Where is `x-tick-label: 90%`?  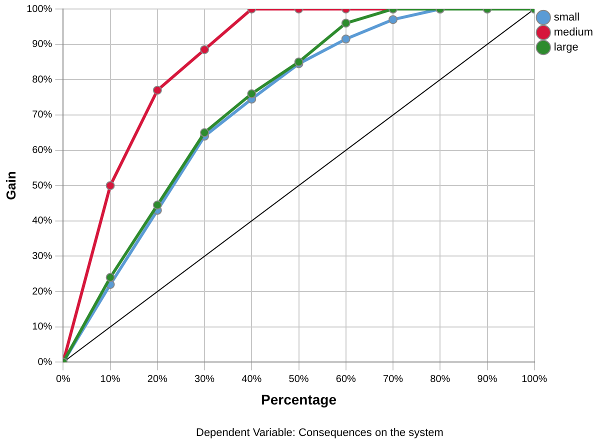 x-tick-label: 90% is located at coordinates (487, 379).